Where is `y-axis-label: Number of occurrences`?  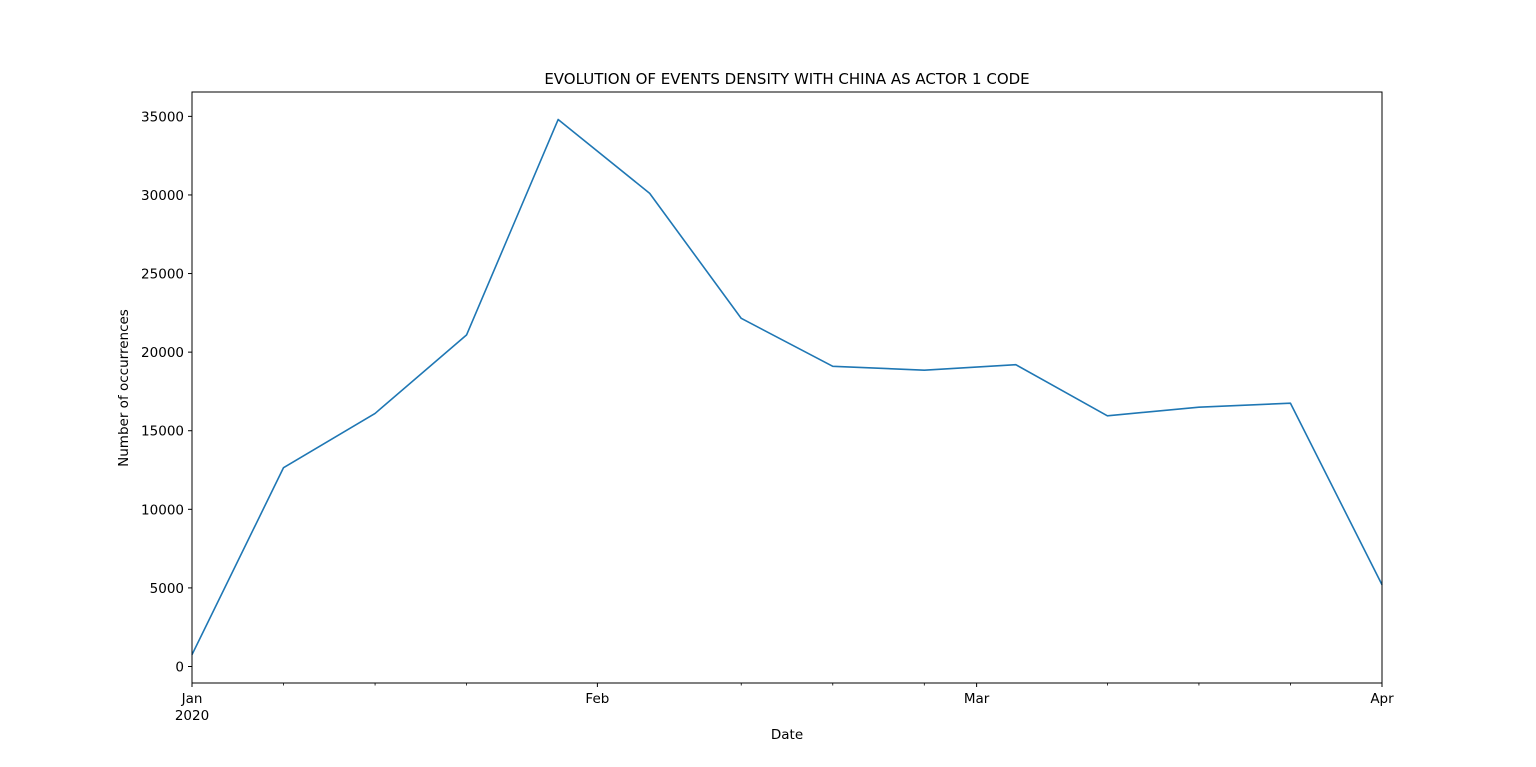
y-axis-label: Number of occurrences is located at coordinates (124, 388).